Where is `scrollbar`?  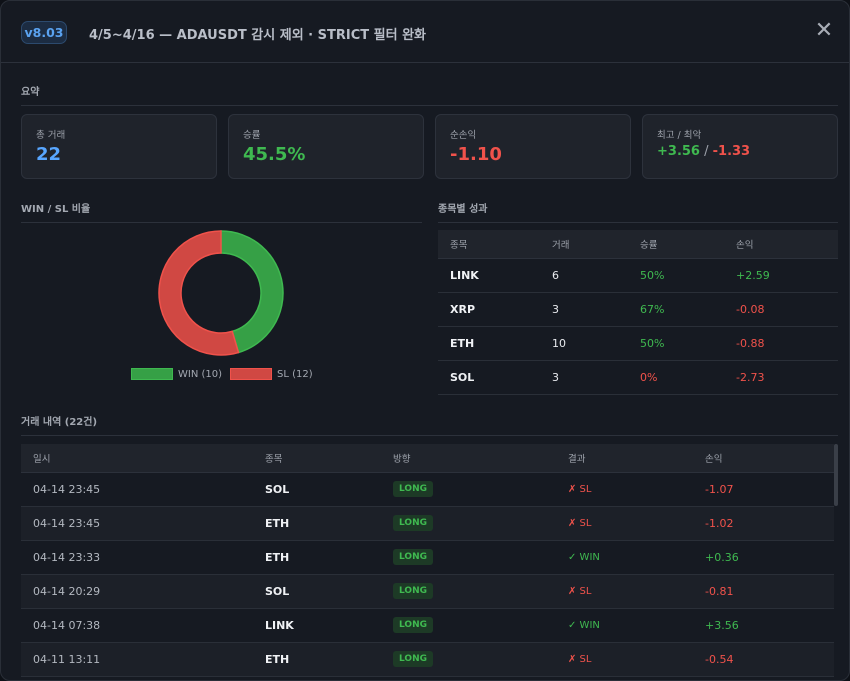
scrollbar is located at coordinates (836, 475).